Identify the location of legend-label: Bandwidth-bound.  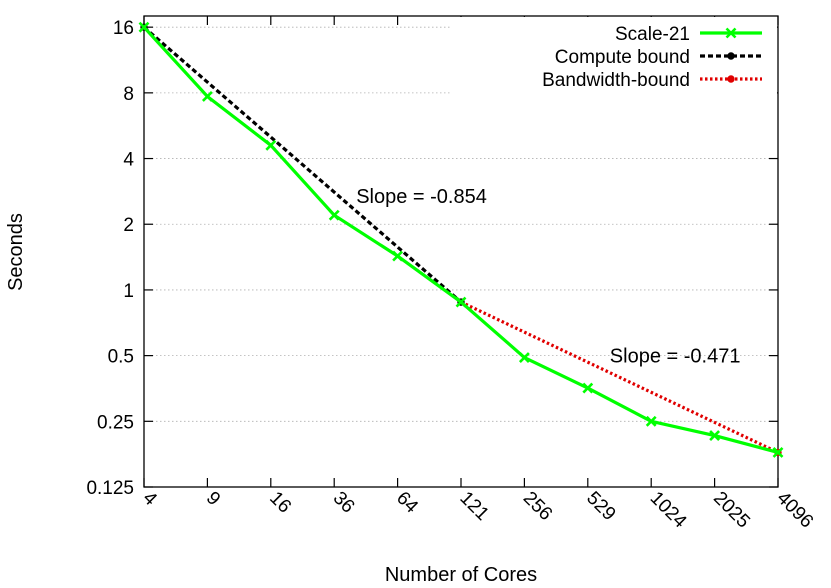
(616, 80).